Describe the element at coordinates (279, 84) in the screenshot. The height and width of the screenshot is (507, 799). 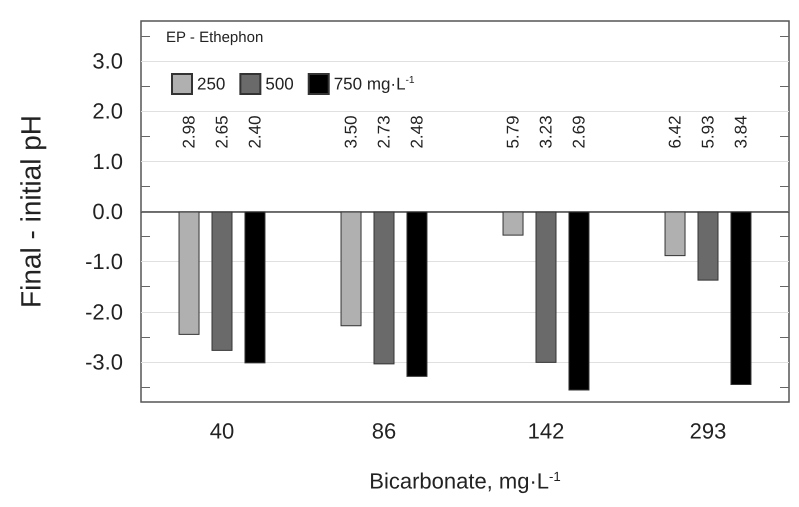
I see `legend-label: 500` at that location.